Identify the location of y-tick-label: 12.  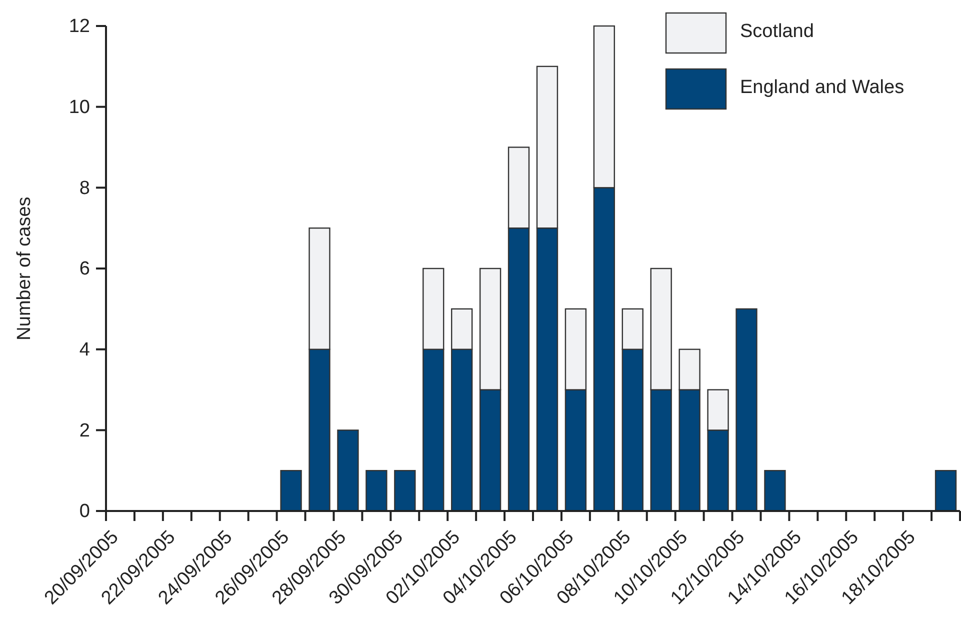
(79, 27).